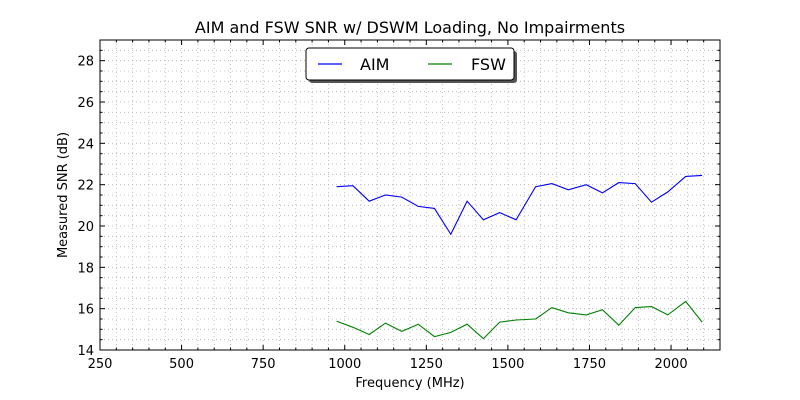  I want to click on x-tick-label: 250, so click(100, 364).